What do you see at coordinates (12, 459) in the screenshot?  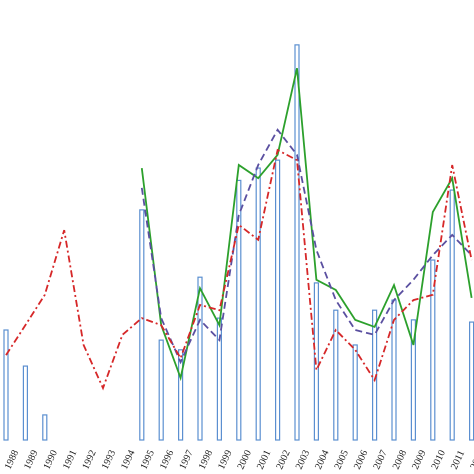 I see `x-tick-label: 1988` at bounding box center [12, 459].